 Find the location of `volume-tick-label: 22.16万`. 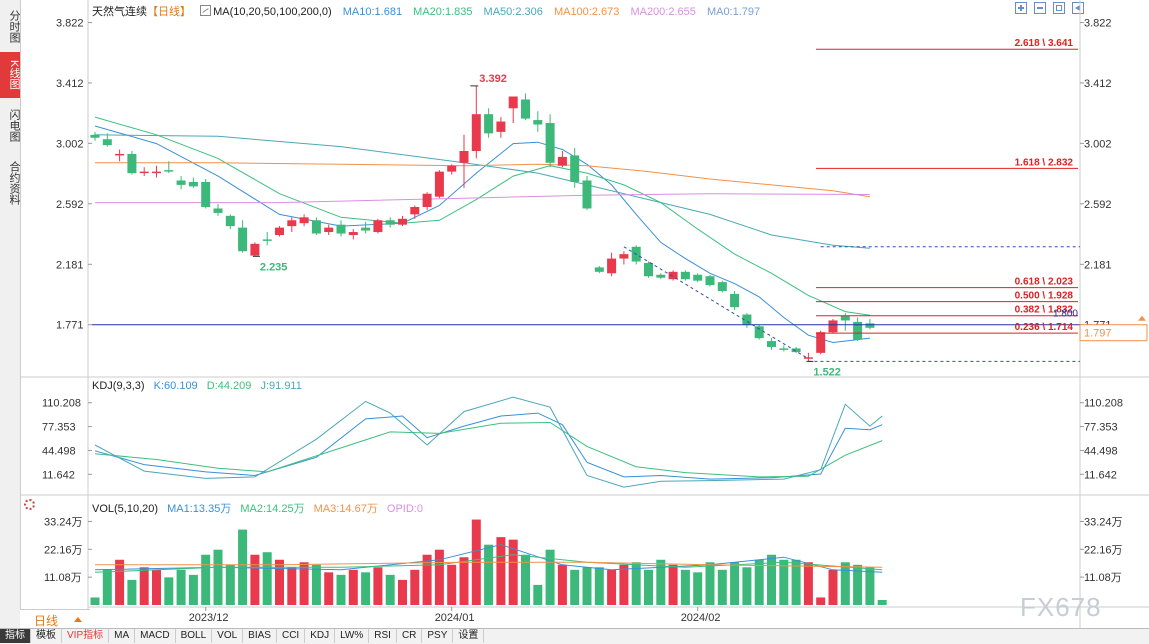

volume-tick-label: 22.16万 is located at coordinates (1103, 550).